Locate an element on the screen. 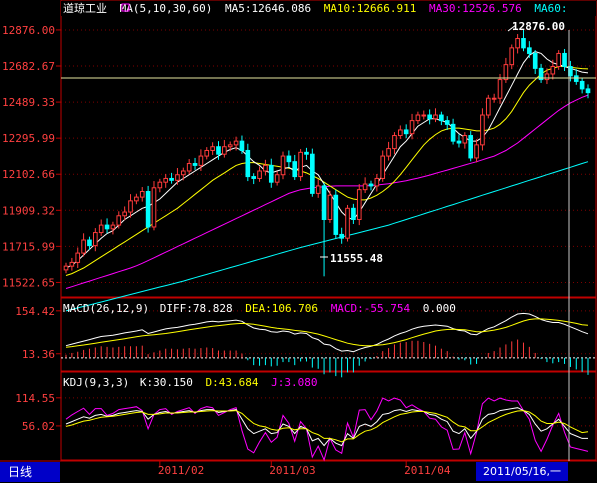 This screenshot has width=597, height=483. x-axis-tick-label: 2011/04 is located at coordinates (427, 470).